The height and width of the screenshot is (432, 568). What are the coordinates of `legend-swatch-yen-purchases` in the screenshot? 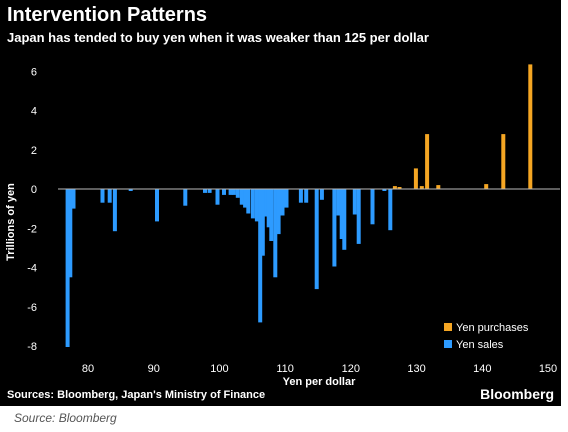 It's located at (448, 327).